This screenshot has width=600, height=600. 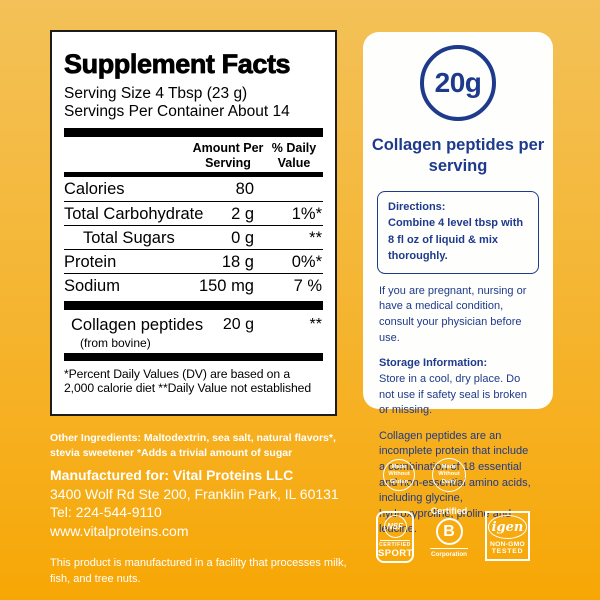 I want to click on nsf-certified-text: CERTIFIED, so click(x=395, y=545).